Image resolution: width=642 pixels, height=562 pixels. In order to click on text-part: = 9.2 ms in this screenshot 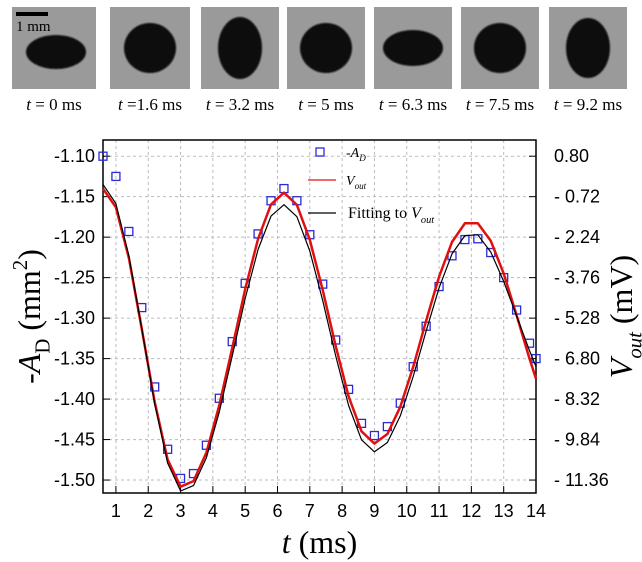, I will do `click(590, 104)`.